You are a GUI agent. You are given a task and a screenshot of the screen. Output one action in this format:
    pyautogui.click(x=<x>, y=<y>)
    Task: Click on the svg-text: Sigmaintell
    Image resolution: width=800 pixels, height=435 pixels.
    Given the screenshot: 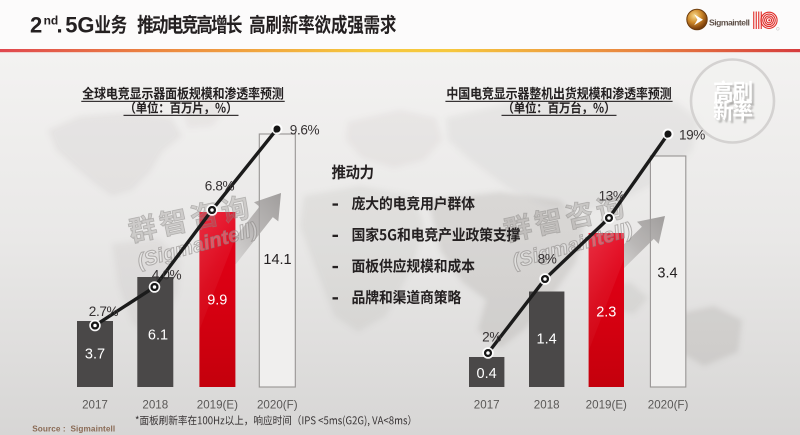 What is the action you would take?
    pyautogui.click(x=729, y=23)
    